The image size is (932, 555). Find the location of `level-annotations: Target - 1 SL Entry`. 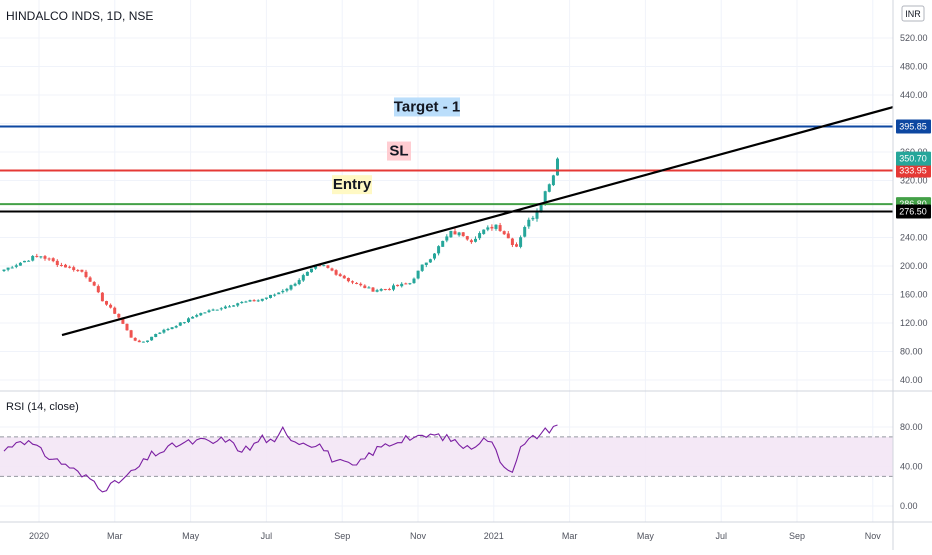

level-annotations: Target - 1 SL Entry is located at coordinates (396, 146).